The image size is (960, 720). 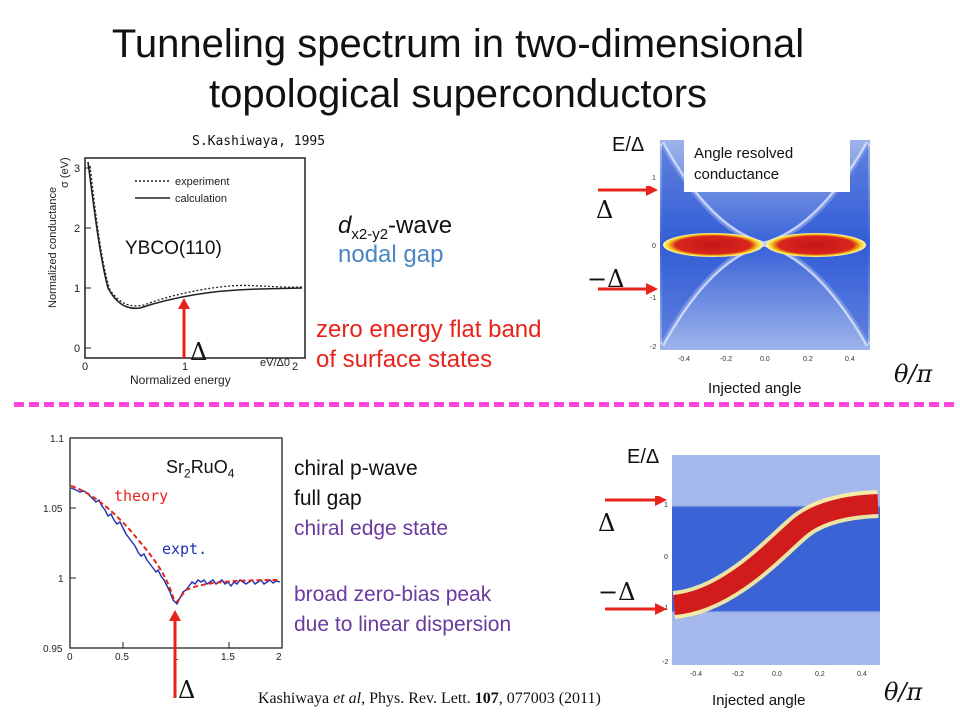 I want to click on angle-resolved-box: Angle resolved conductance, so click(x=767, y=166).